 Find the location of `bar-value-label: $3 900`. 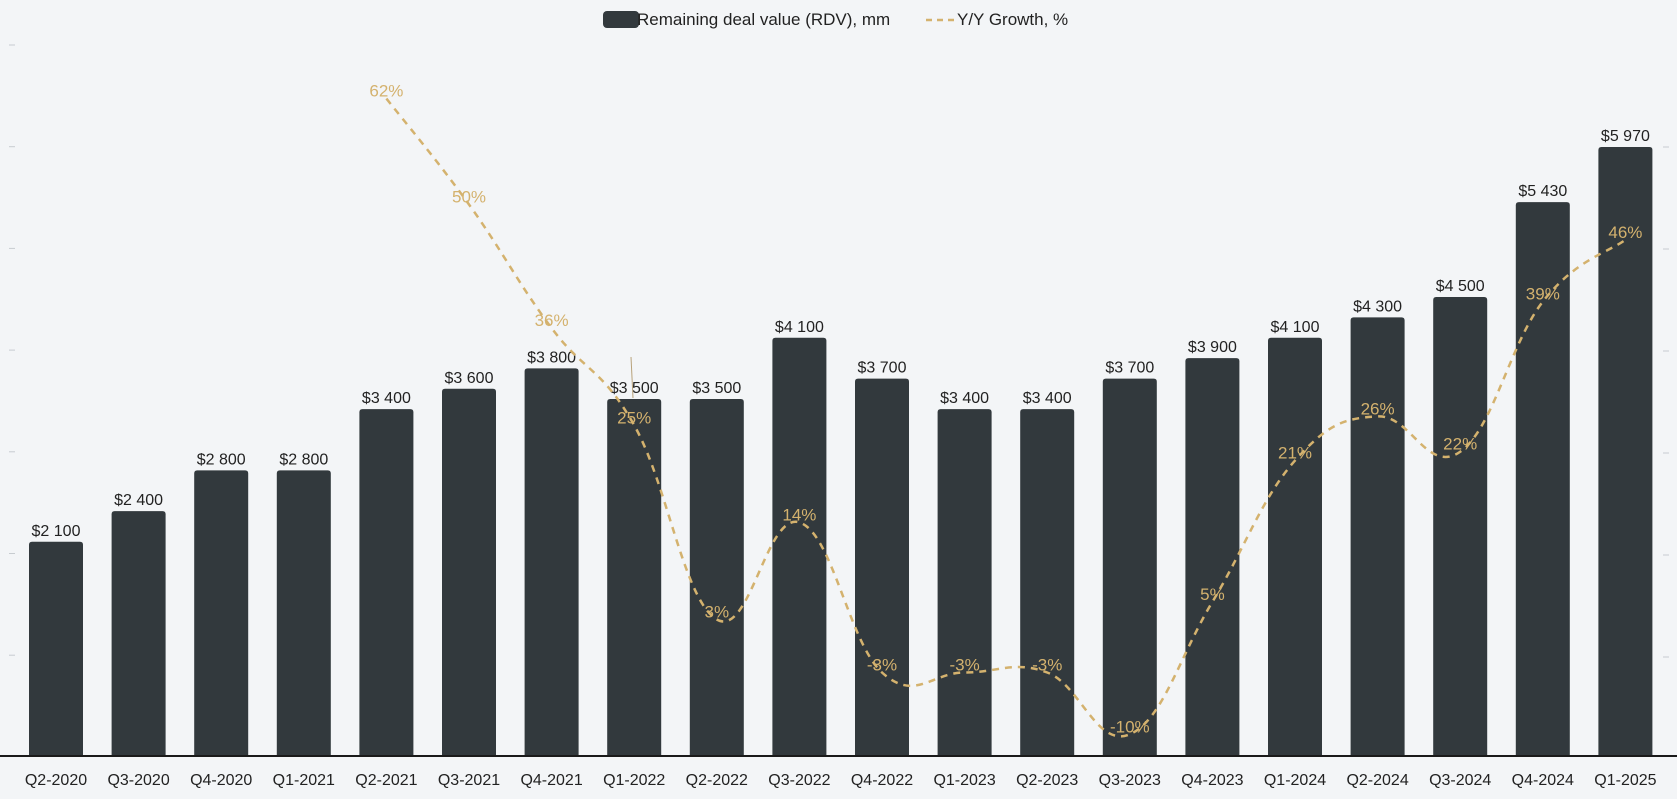

bar-value-label: $3 900 is located at coordinates (1212, 347).